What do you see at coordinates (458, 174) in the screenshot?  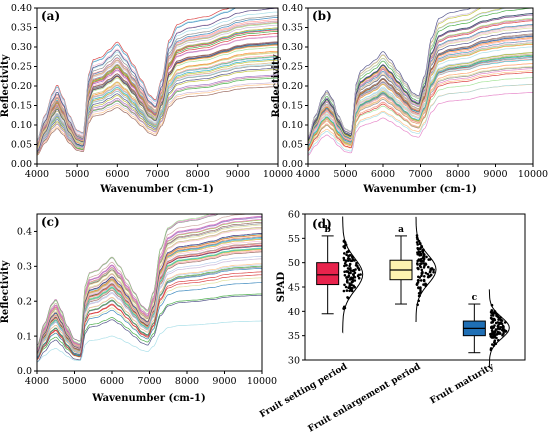 I see `x-tick-label: 8000` at bounding box center [458, 174].